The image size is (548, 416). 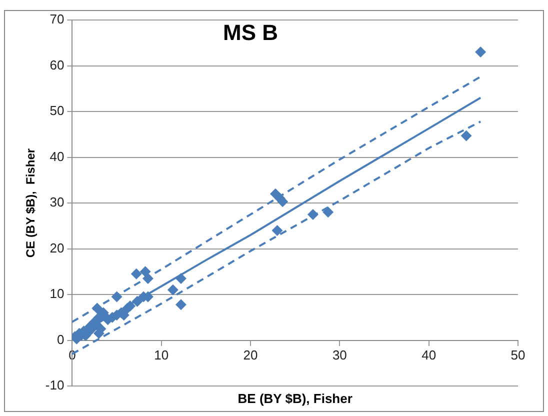 I want to click on x-tick-label: 40, so click(x=429, y=355).